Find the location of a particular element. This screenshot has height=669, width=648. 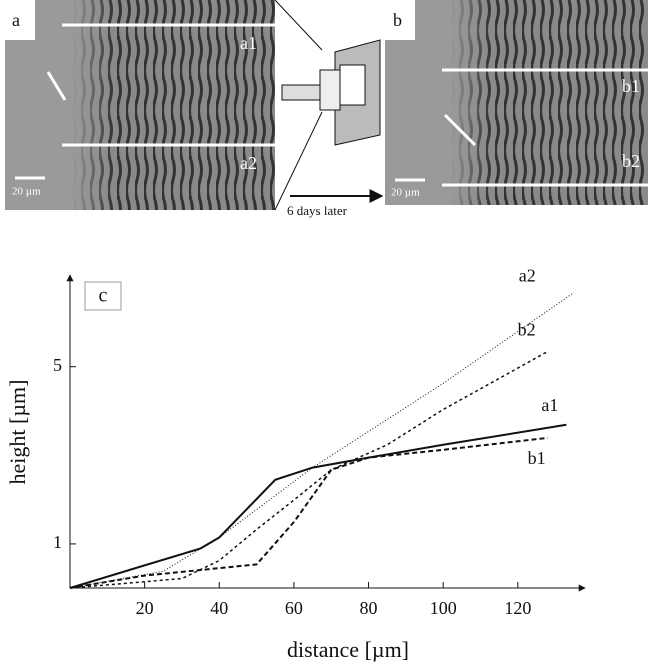

y-axis-label: height [µm] is located at coordinates (17, 432).